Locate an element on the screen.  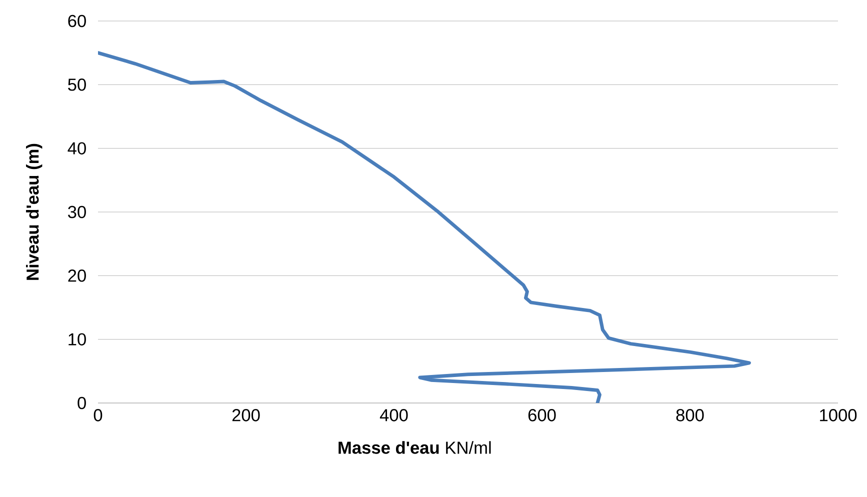
x-tick-label: 200 is located at coordinates (246, 415).